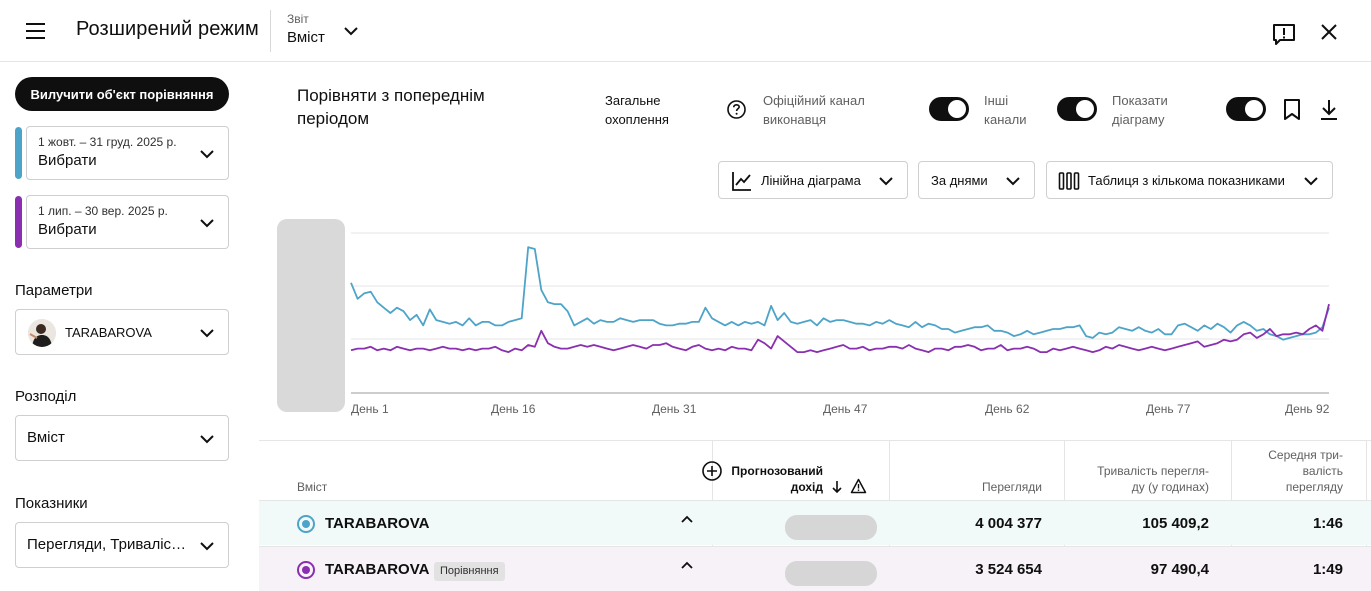  What do you see at coordinates (949, 109) in the screenshot?
I see `official-channel-toggle` at bounding box center [949, 109].